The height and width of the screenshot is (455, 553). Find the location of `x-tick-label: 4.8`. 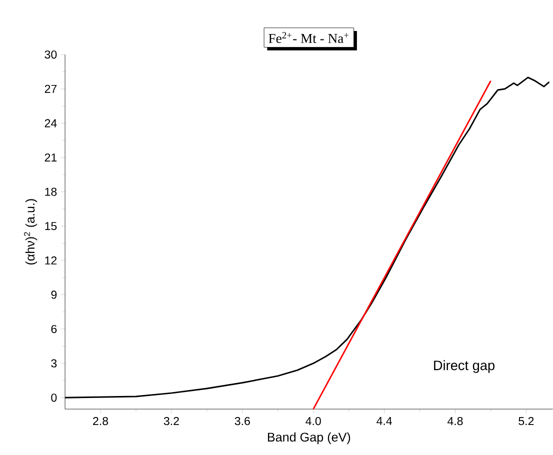

x-tick-label: 4.8 is located at coordinates (455, 421).